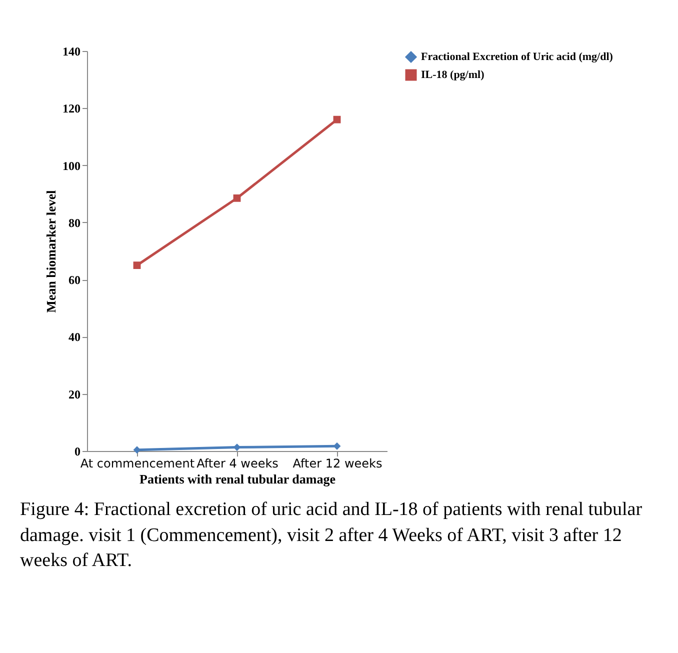 This screenshot has width=678, height=653. Describe the element at coordinates (332, 536) in the screenshot. I see `caption: Figure 4: Fractional excretion of uric acid and IL-18 of patients with renal tubular damage. visit 1 (Commencement), visit 2 after 4 Weeks of ART, visit 3 after 12 weeks of ART.` at that location.